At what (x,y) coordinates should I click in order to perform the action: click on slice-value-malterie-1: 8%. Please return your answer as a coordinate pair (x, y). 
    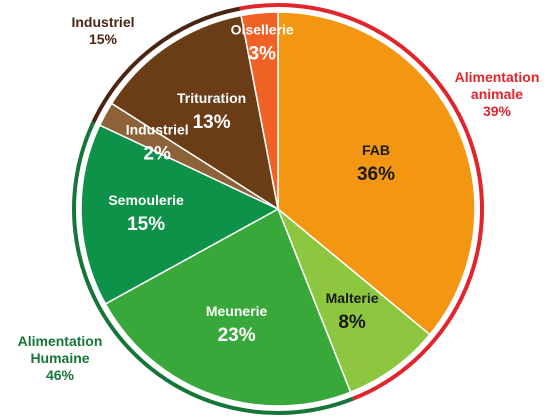
    Looking at the image, I should click on (352, 322).